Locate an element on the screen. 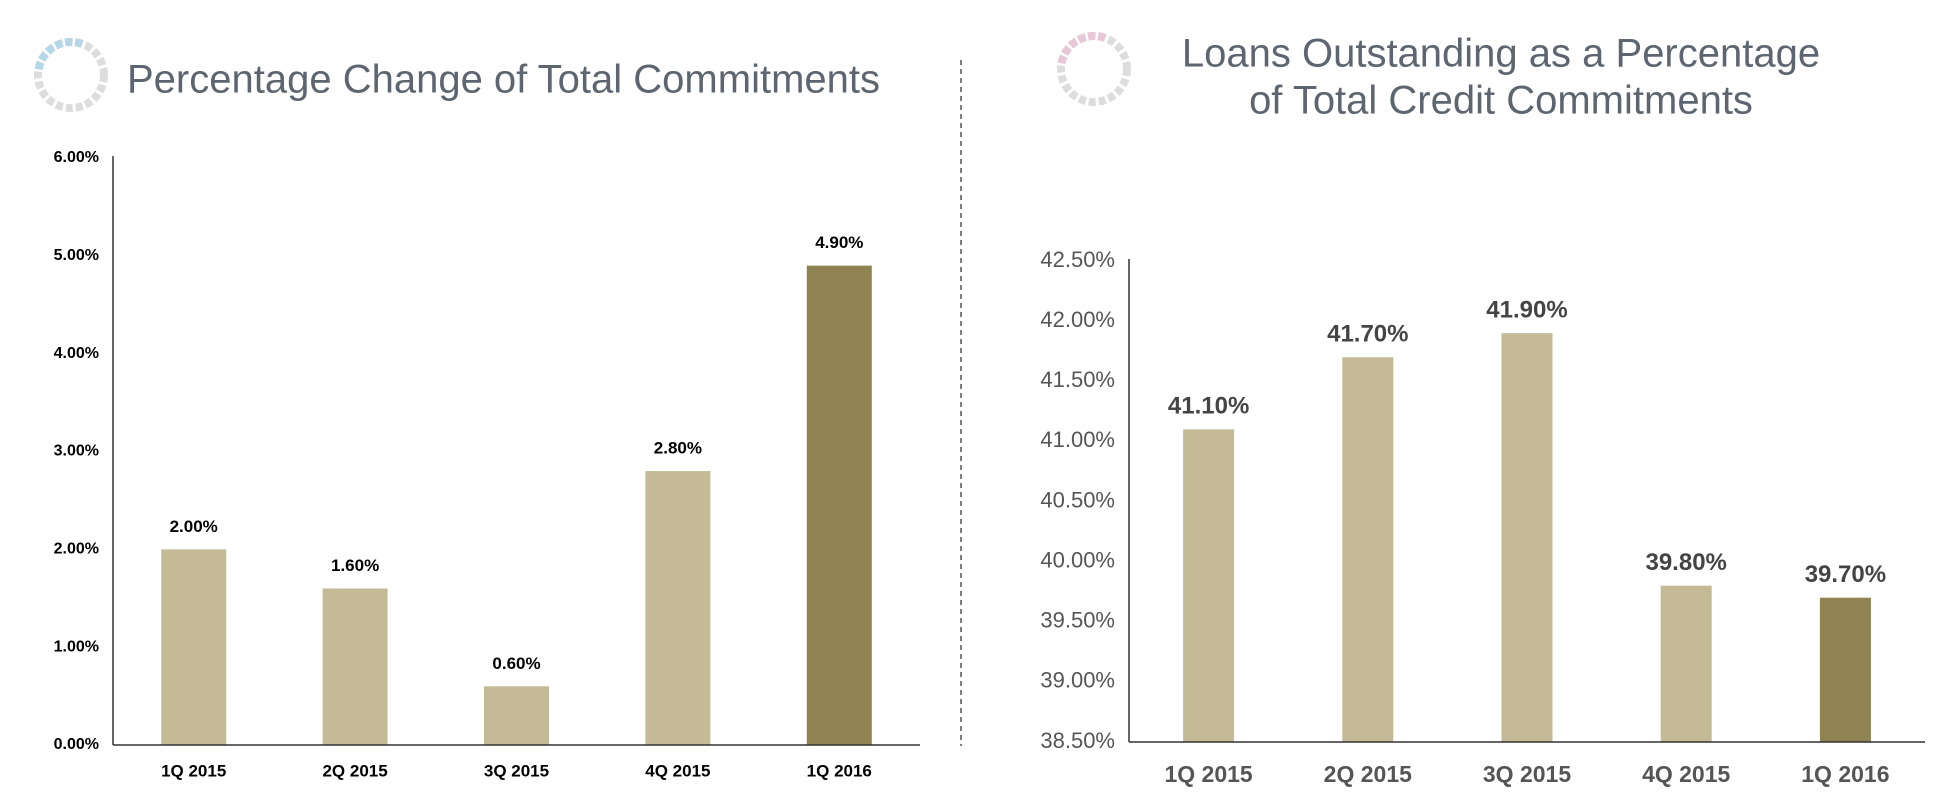 The width and height of the screenshot is (1950, 810). y-tick-label: 5.00% is located at coordinates (76, 255).